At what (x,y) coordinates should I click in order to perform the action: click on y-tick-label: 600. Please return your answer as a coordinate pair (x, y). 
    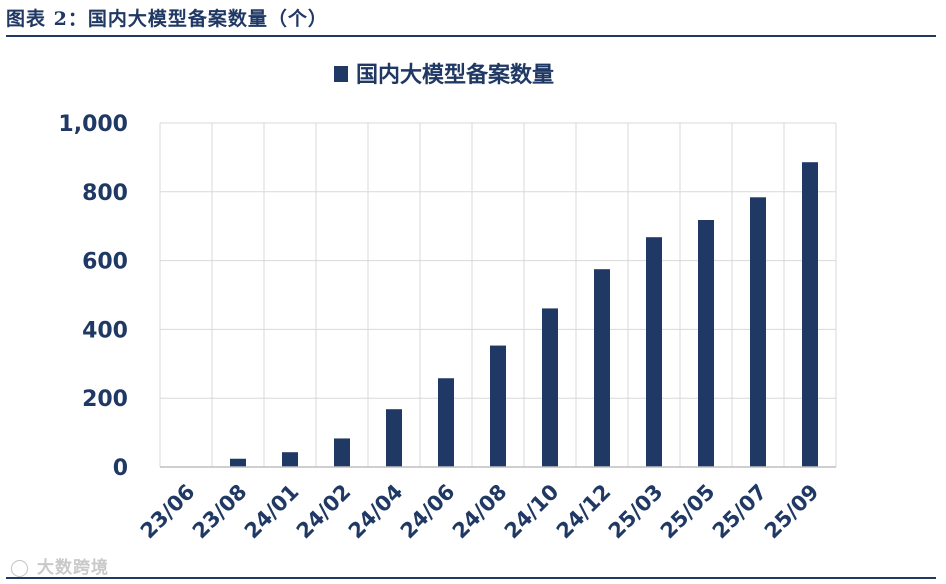
    Looking at the image, I should click on (105, 262).